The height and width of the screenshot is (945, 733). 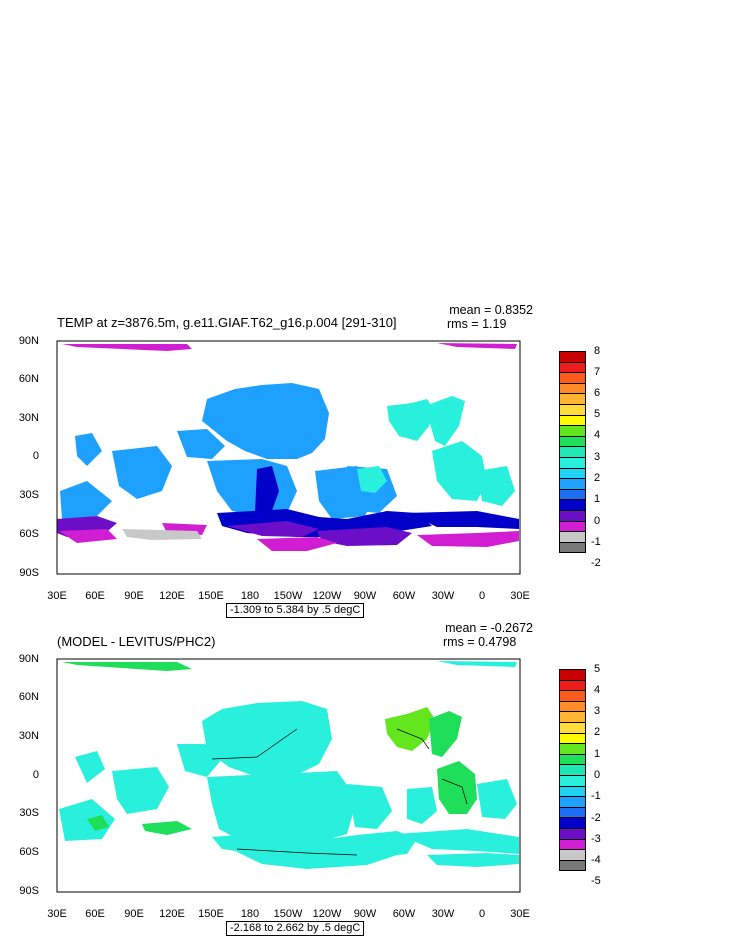 I want to click on colorbar-label: 7, so click(x=597, y=372).